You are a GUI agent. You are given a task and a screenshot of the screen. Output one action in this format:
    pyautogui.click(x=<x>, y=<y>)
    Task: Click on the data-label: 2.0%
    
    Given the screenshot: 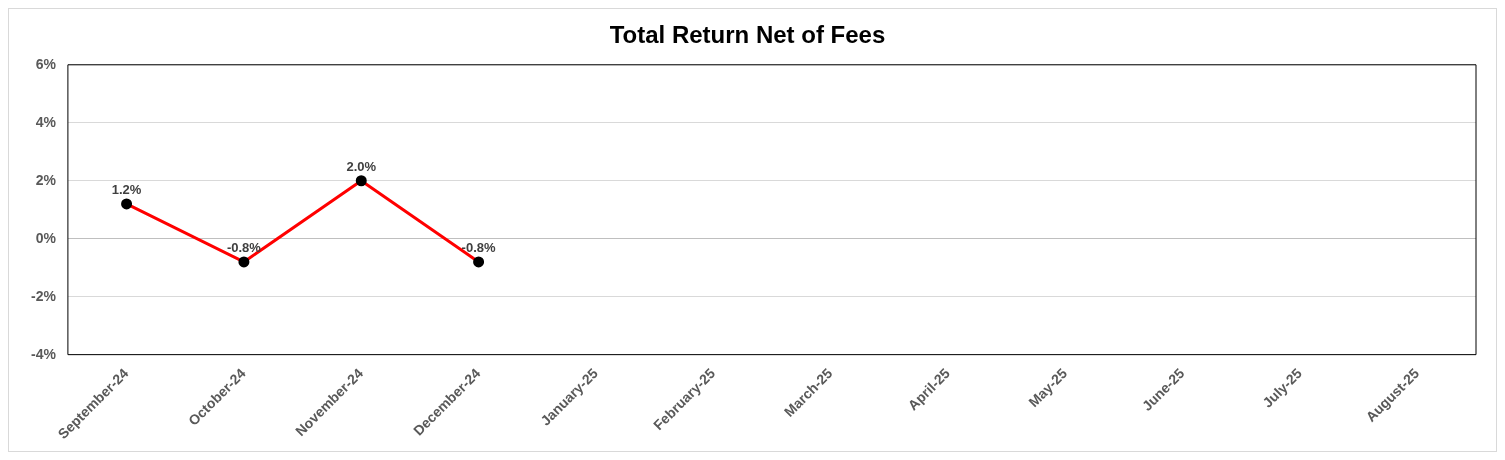 What is the action you would take?
    pyautogui.click(x=361, y=166)
    